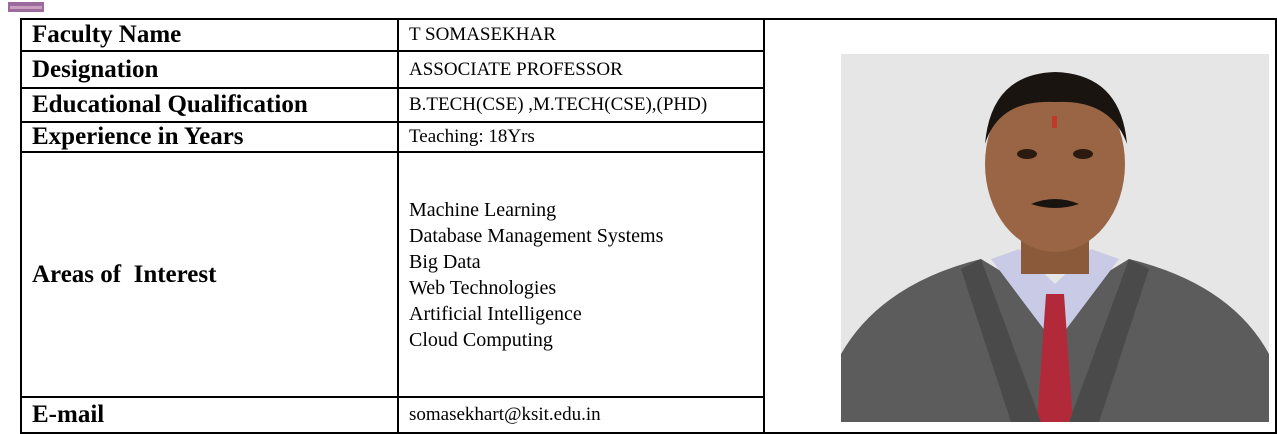 This screenshot has width=1277, height=434. Describe the element at coordinates (209, 415) in the screenshot. I see `label: E-mail` at that location.